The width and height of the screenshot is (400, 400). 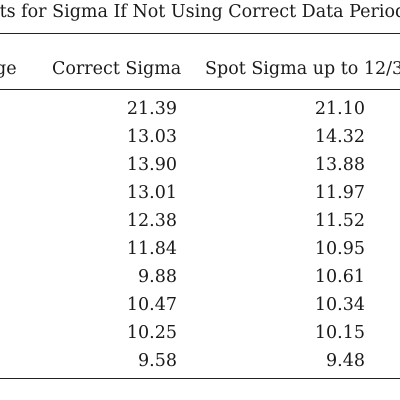 What do you see at coordinates (8, 69) in the screenshot?
I see `header-range: ge` at bounding box center [8, 69].